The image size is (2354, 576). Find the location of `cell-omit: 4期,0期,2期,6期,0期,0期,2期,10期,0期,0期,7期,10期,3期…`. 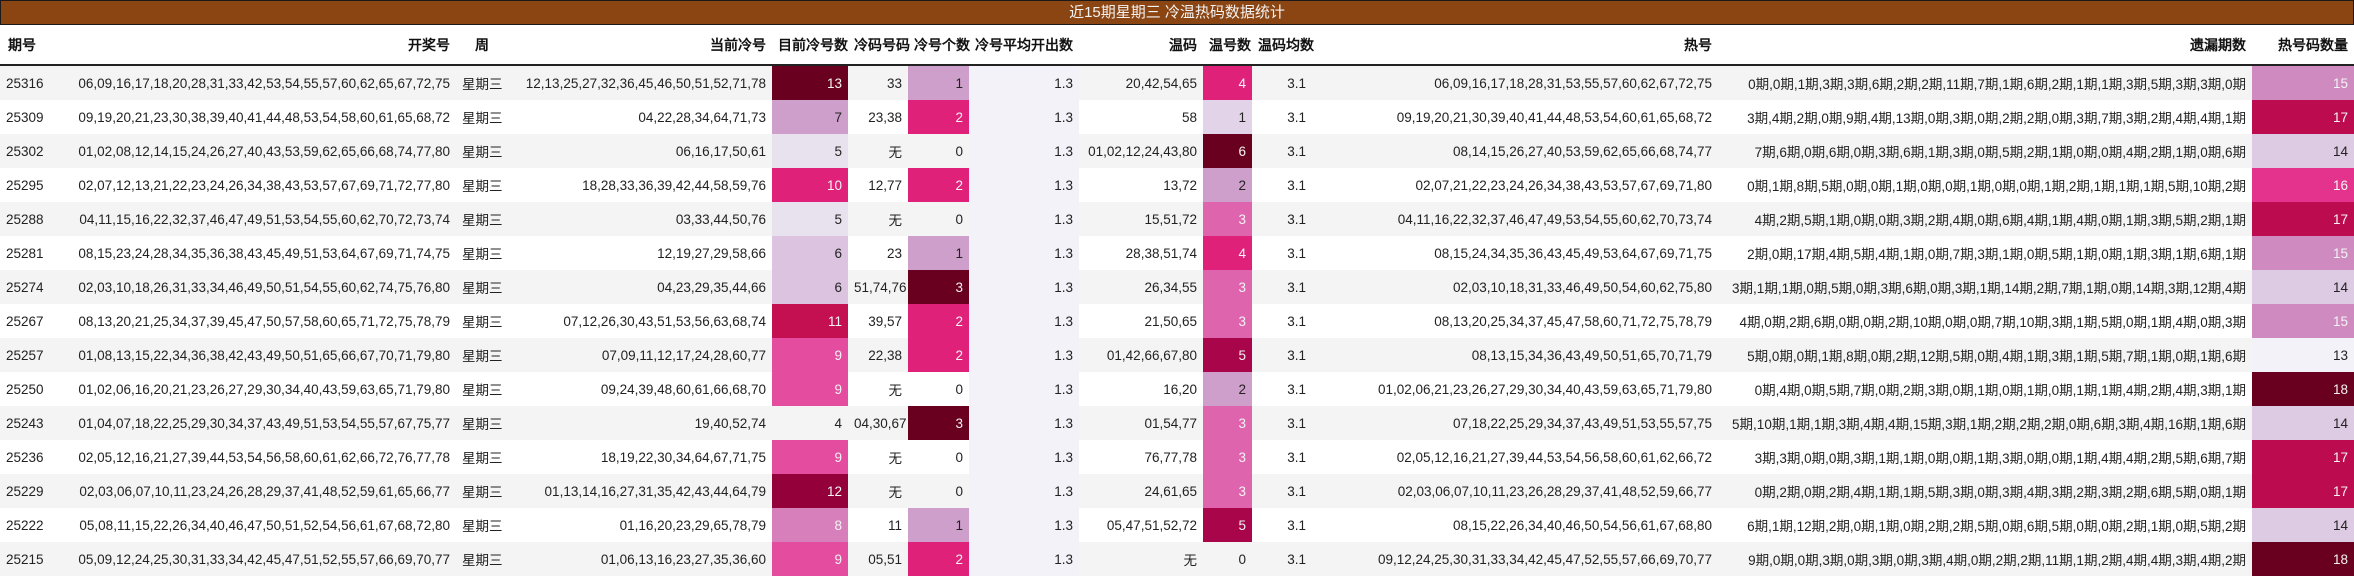

cell-omit: 4期,0期,2期,6期,0期,0期,2期,10期,0期,0期,7期,10期,3期… is located at coordinates (1985, 321).